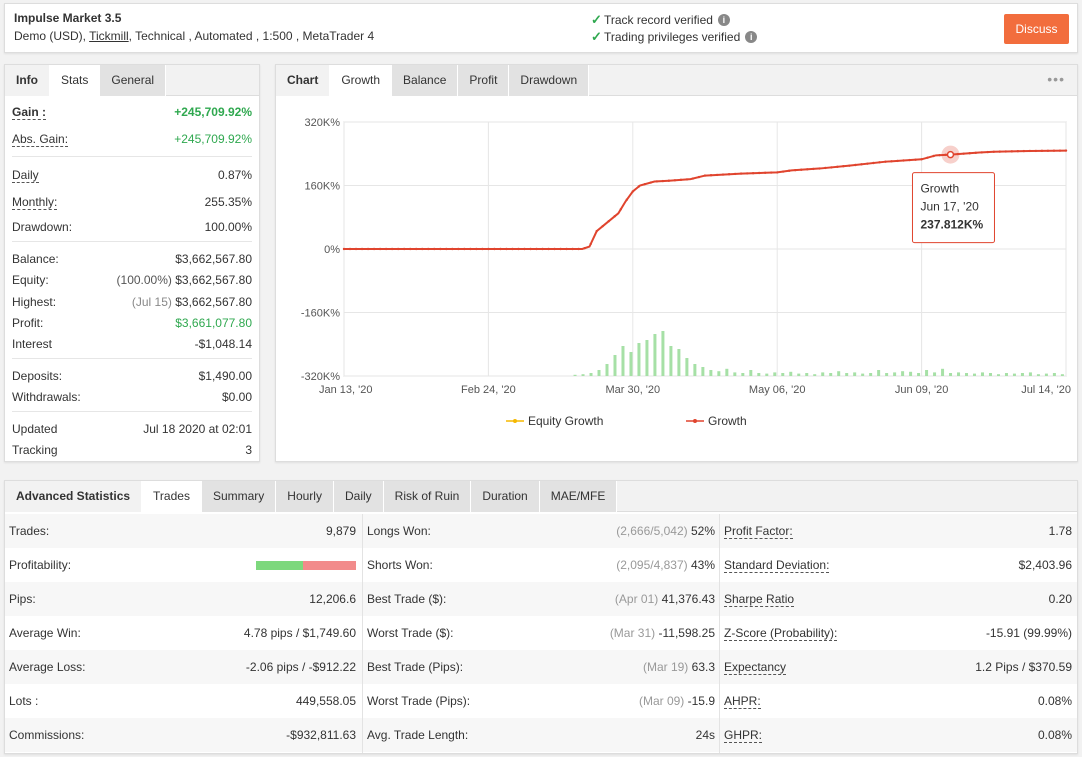  What do you see at coordinates (488, 390) in the screenshot?
I see `x-tick-label: Feb 24, '20` at bounding box center [488, 390].